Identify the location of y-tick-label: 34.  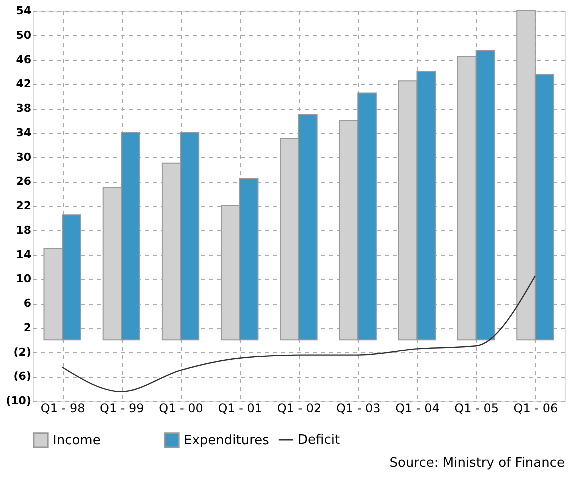
(24, 133).